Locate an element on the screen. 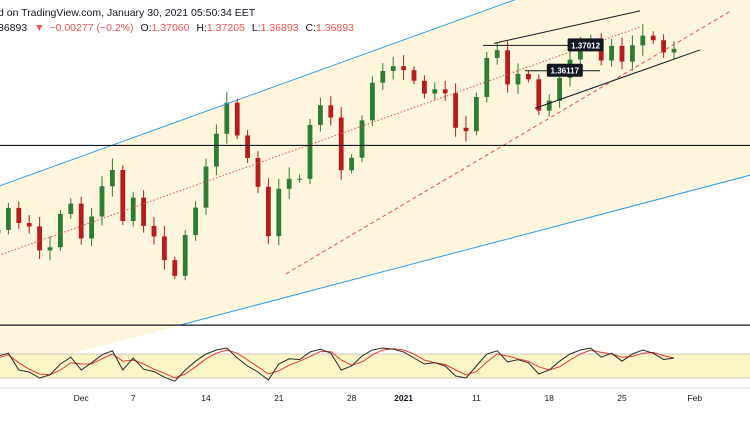 The image size is (750, 430). price-tags-layer: 1.37012 1.36117 is located at coordinates (575, 57).